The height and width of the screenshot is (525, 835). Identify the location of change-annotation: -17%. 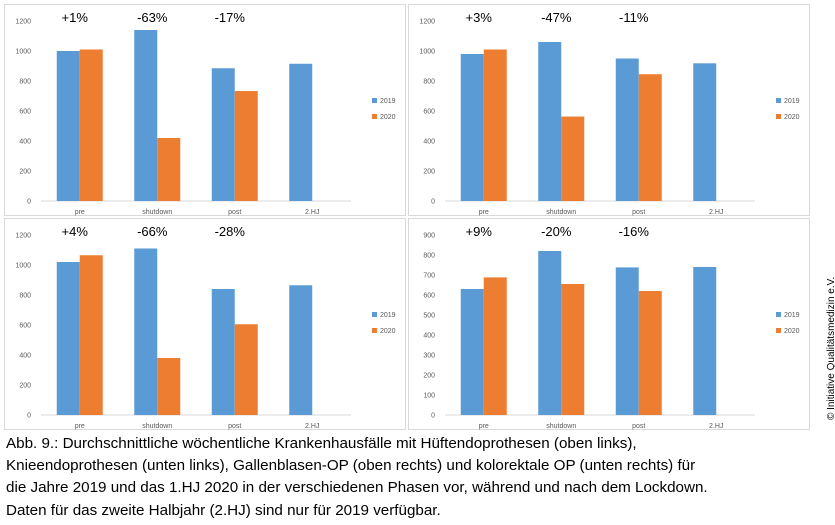
(230, 17).